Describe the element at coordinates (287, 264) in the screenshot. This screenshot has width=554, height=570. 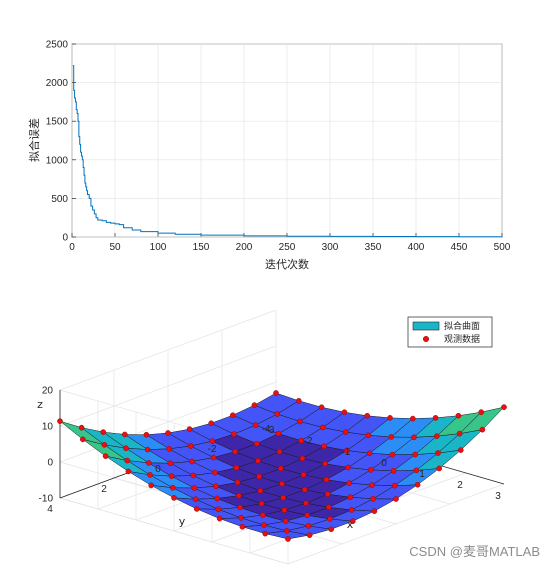
I see `plot1-x-label: 迭代次数` at that location.